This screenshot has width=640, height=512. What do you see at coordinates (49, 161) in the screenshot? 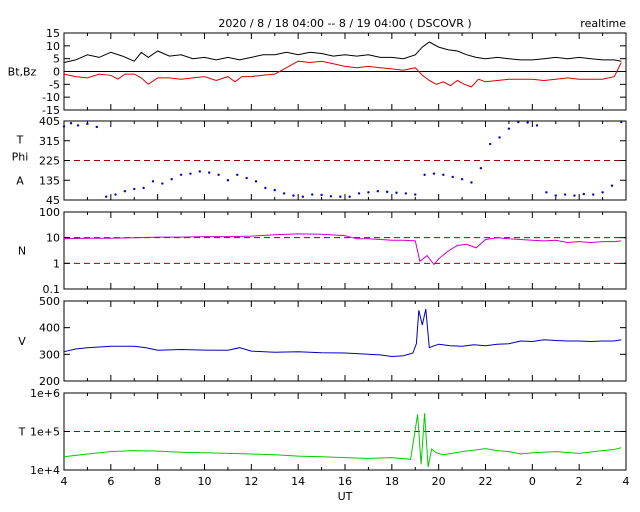
I see `y-tick-label: 225` at bounding box center [49, 161].